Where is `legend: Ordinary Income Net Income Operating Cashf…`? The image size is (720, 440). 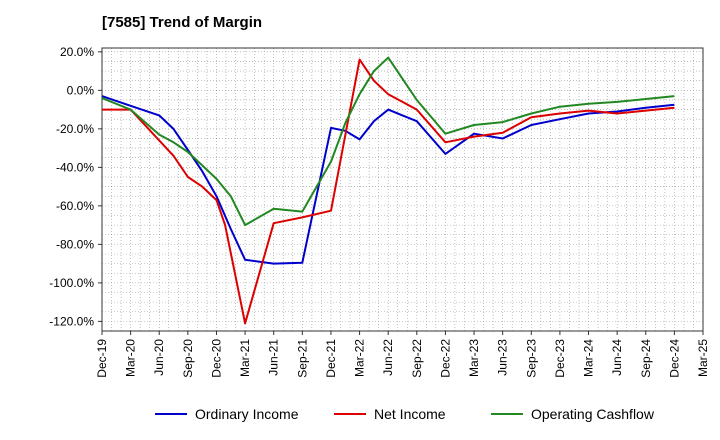
legend: Ordinary Income Net Income Operating Cashf… is located at coordinates (405, 414).